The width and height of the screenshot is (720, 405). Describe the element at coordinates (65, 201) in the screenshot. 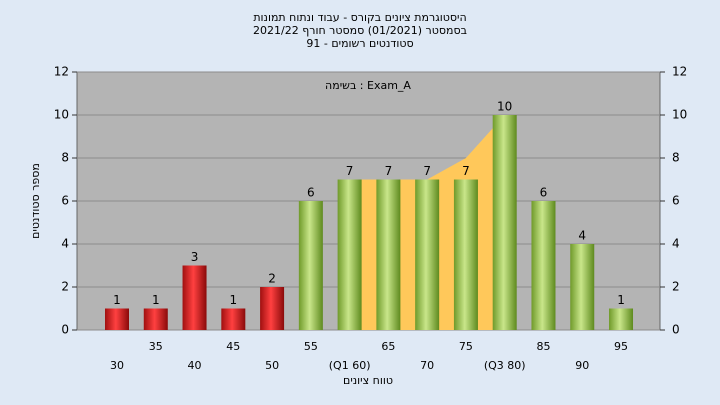

I see `y-tick-label: 6` at that location.